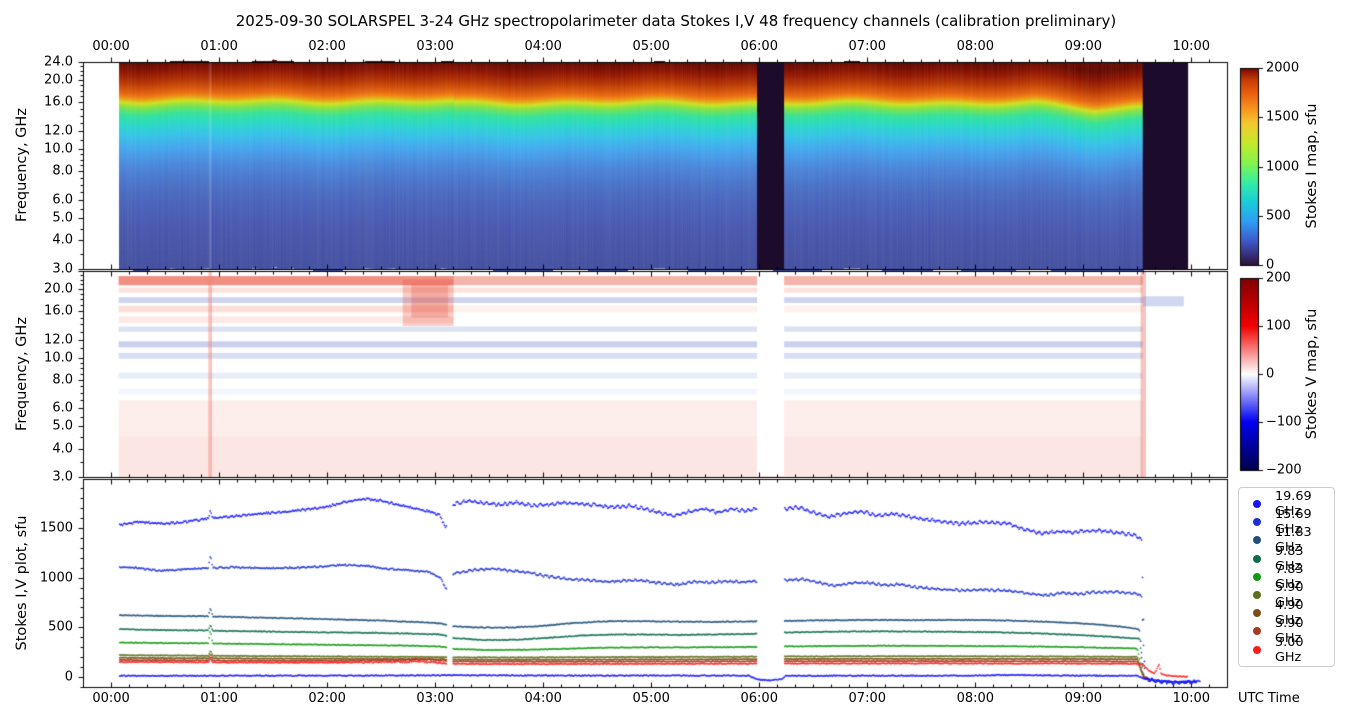  I want to click on top-time-tick-05:00: 05:00, so click(651, 46).